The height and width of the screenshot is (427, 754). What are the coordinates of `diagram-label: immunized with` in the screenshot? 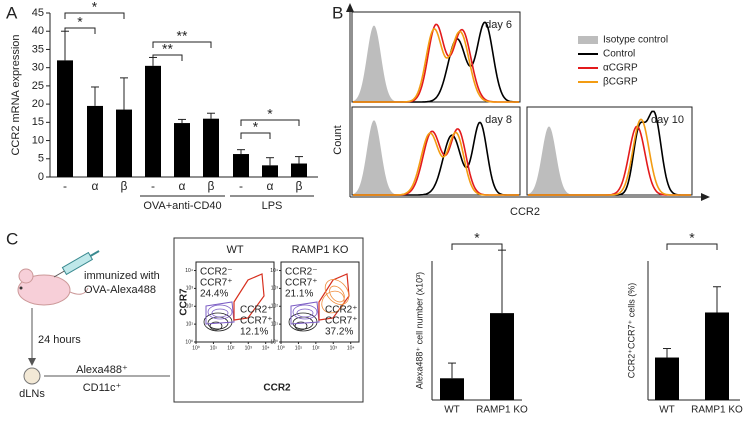 It's located at (122, 276).